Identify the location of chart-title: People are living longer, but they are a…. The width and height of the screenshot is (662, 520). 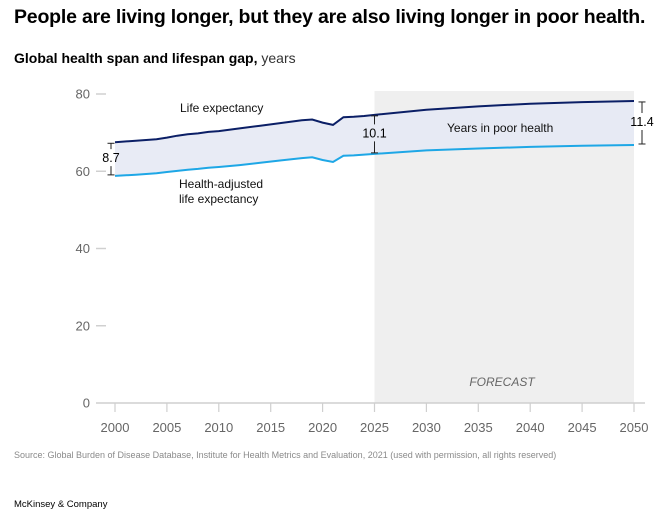
(330, 17).